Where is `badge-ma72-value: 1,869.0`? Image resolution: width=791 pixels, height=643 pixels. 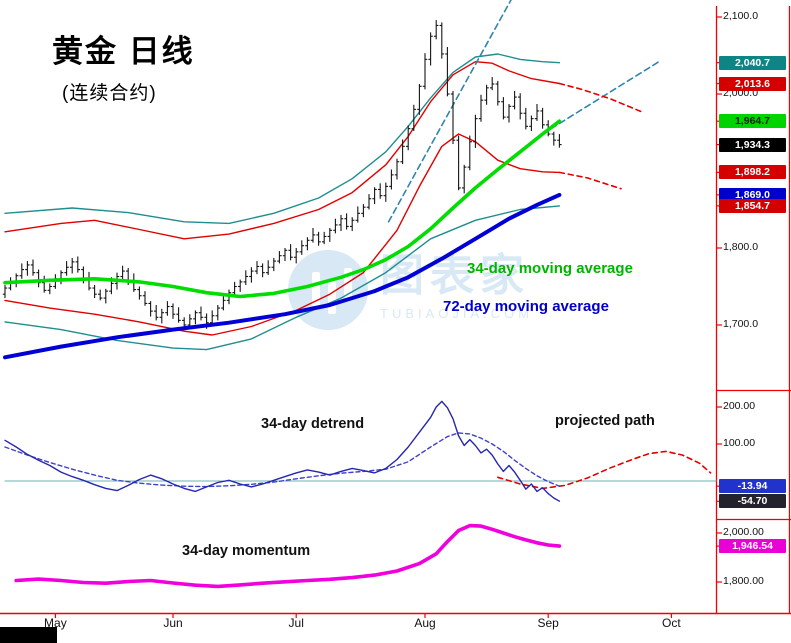 badge-ma72-value: 1,869.0 is located at coordinates (752, 194).